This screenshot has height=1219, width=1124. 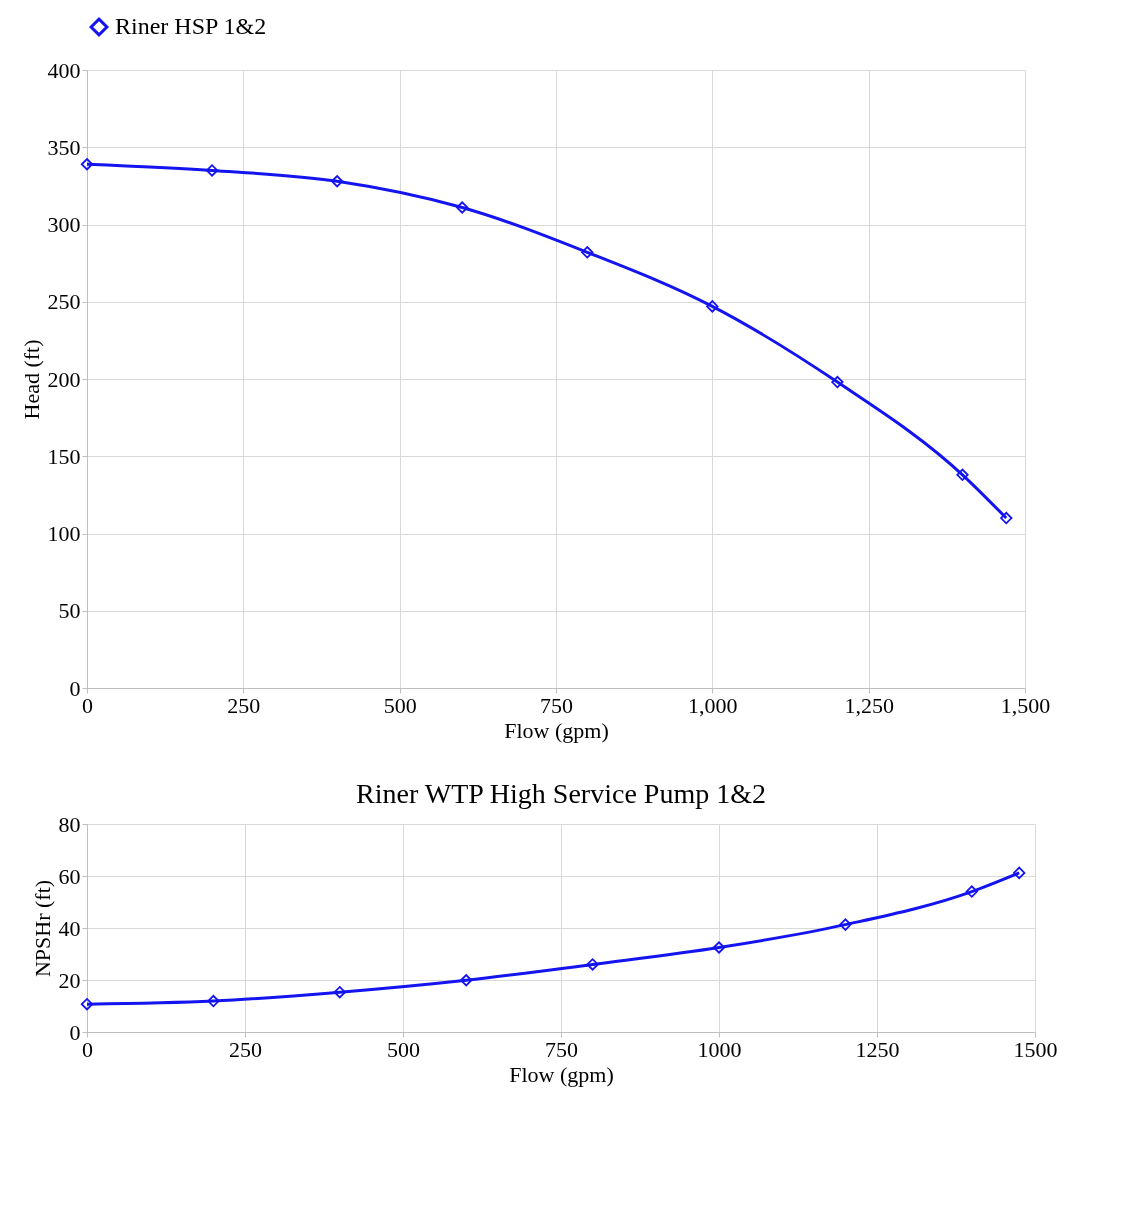 What do you see at coordinates (42, 928) in the screenshot?
I see `y-axis-title: NPSHr (ft)` at bounding box center [42, 928].